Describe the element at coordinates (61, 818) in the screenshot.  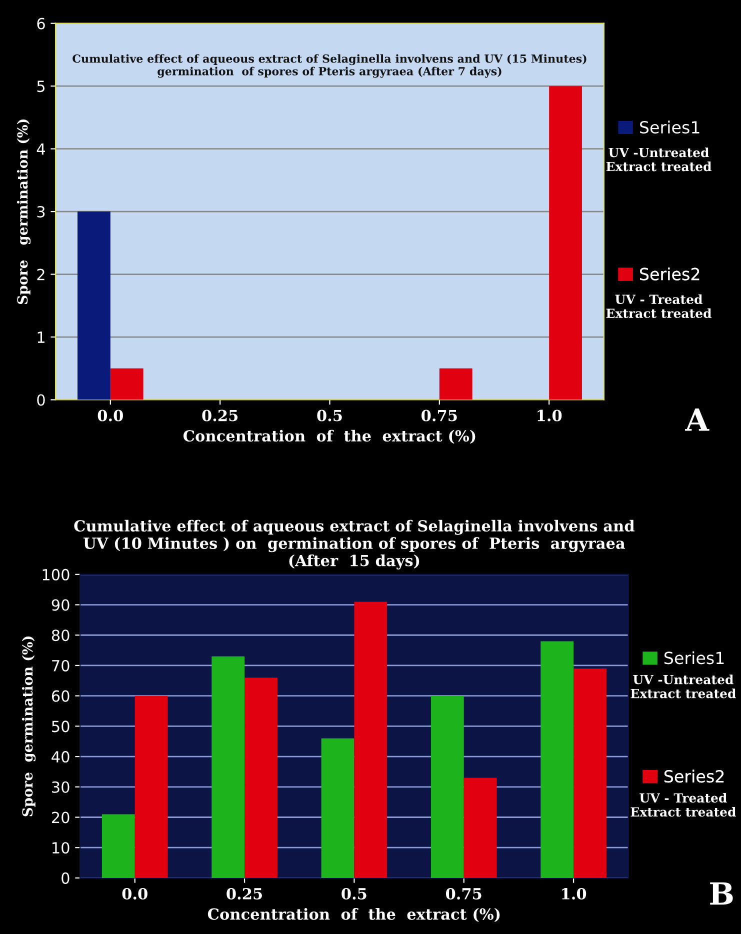
I see `y-tick-label: 20` at that location.